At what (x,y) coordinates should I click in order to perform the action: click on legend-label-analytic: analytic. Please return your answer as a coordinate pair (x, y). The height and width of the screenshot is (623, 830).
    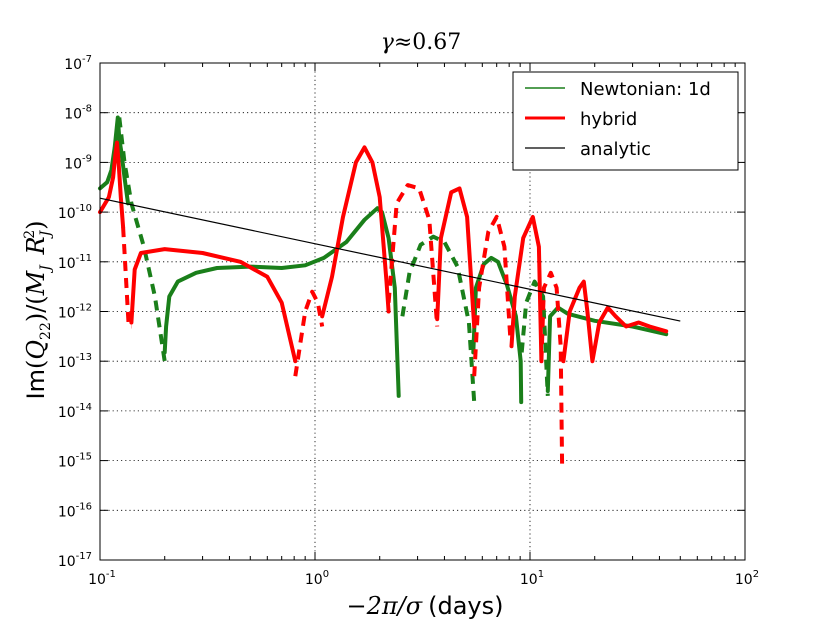
    Looking at the image, I should click on (615, 149).